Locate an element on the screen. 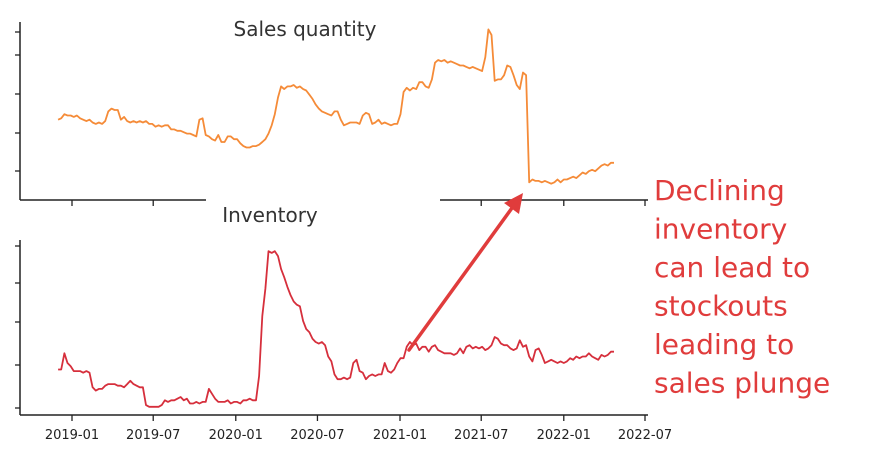  annotation-line: leading to is located at coordinates (724, 344).